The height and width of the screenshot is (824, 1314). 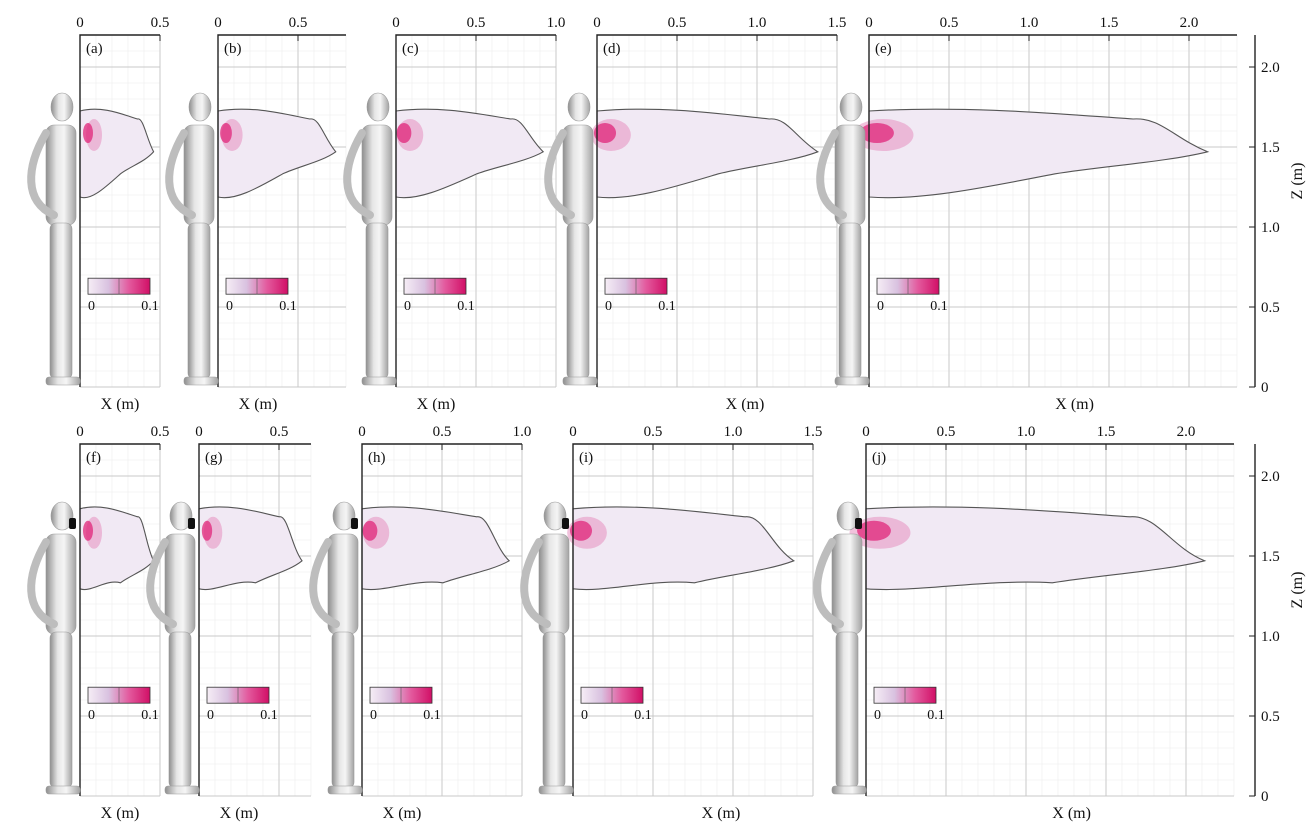 What do you see at coordinates (256, 214) in the screenshot?
I see `panel-b: 0 0.5(b)X (m)0 0.1` at bounding box center [256, 214].